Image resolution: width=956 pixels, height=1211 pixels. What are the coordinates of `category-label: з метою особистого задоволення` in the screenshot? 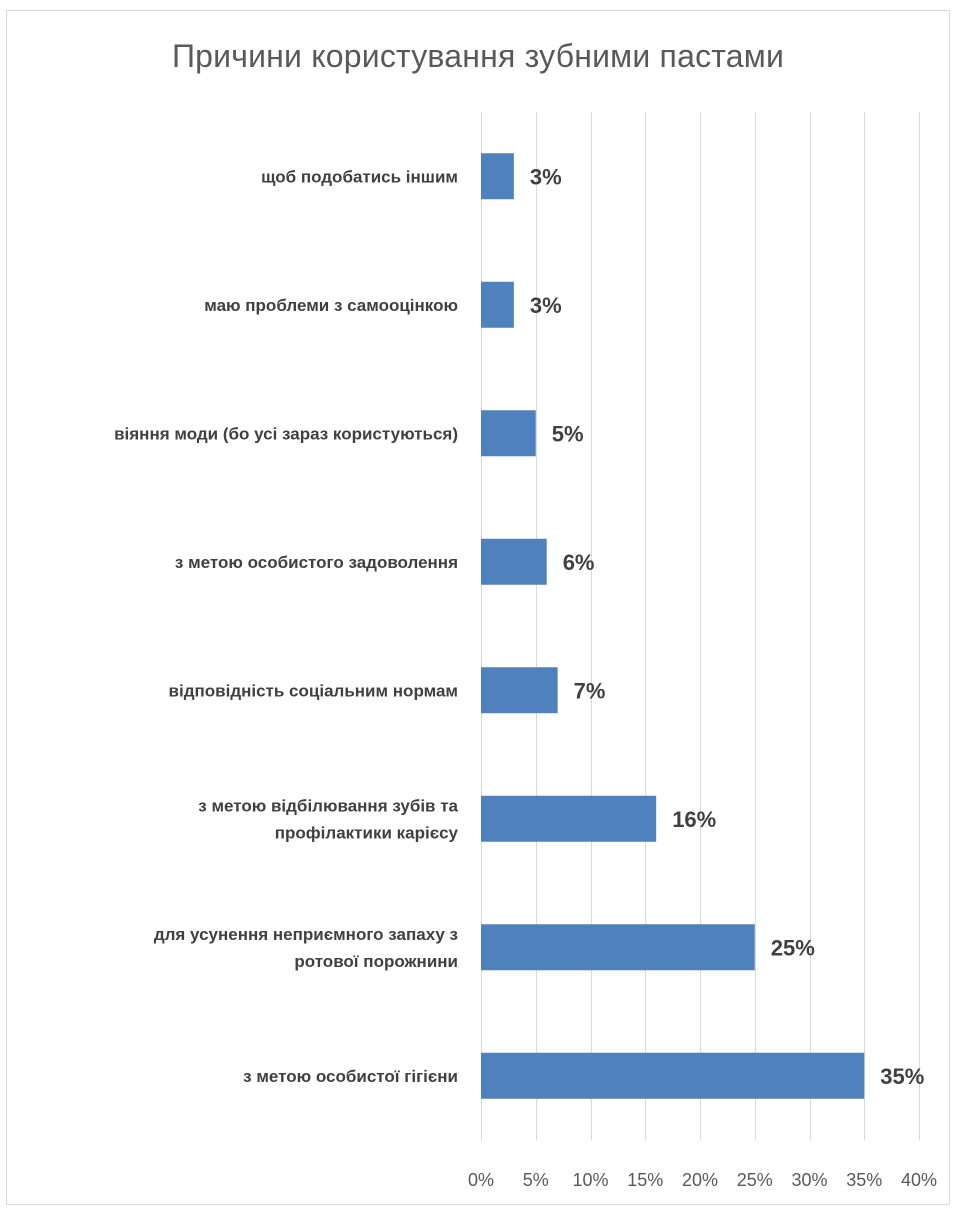 It's located at (316, 562).